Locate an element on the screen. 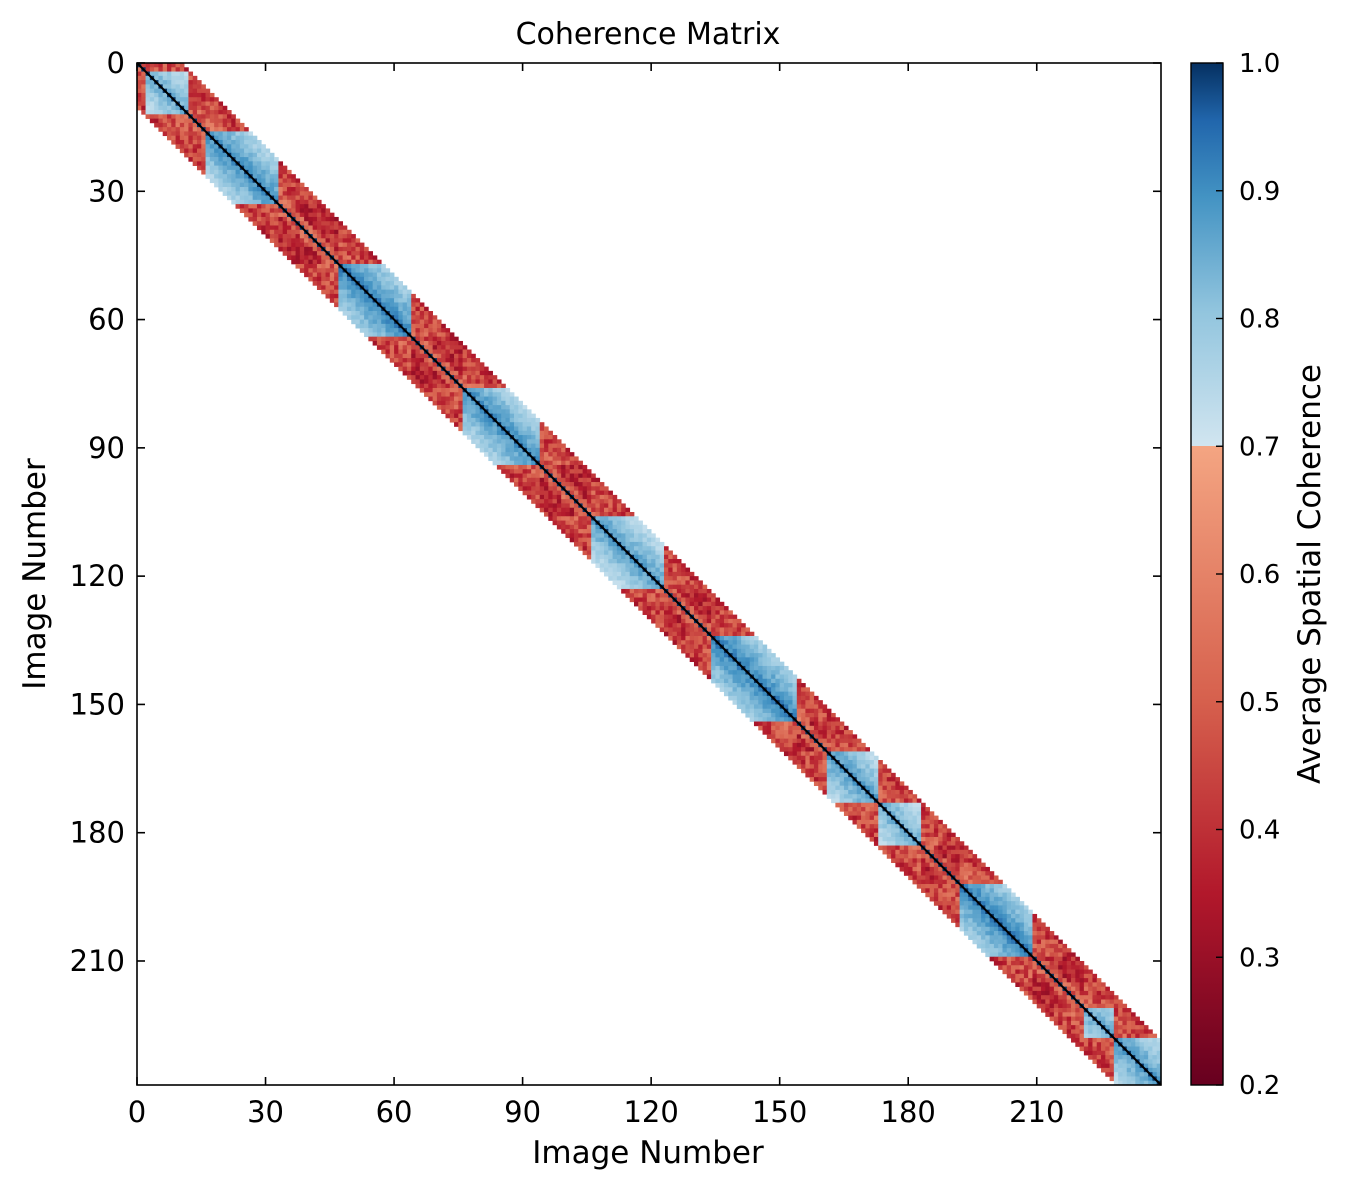 The height and width of the screenshot is (1196, 1349). x-tick-label: 120 is located at coordinates (650, 1112).